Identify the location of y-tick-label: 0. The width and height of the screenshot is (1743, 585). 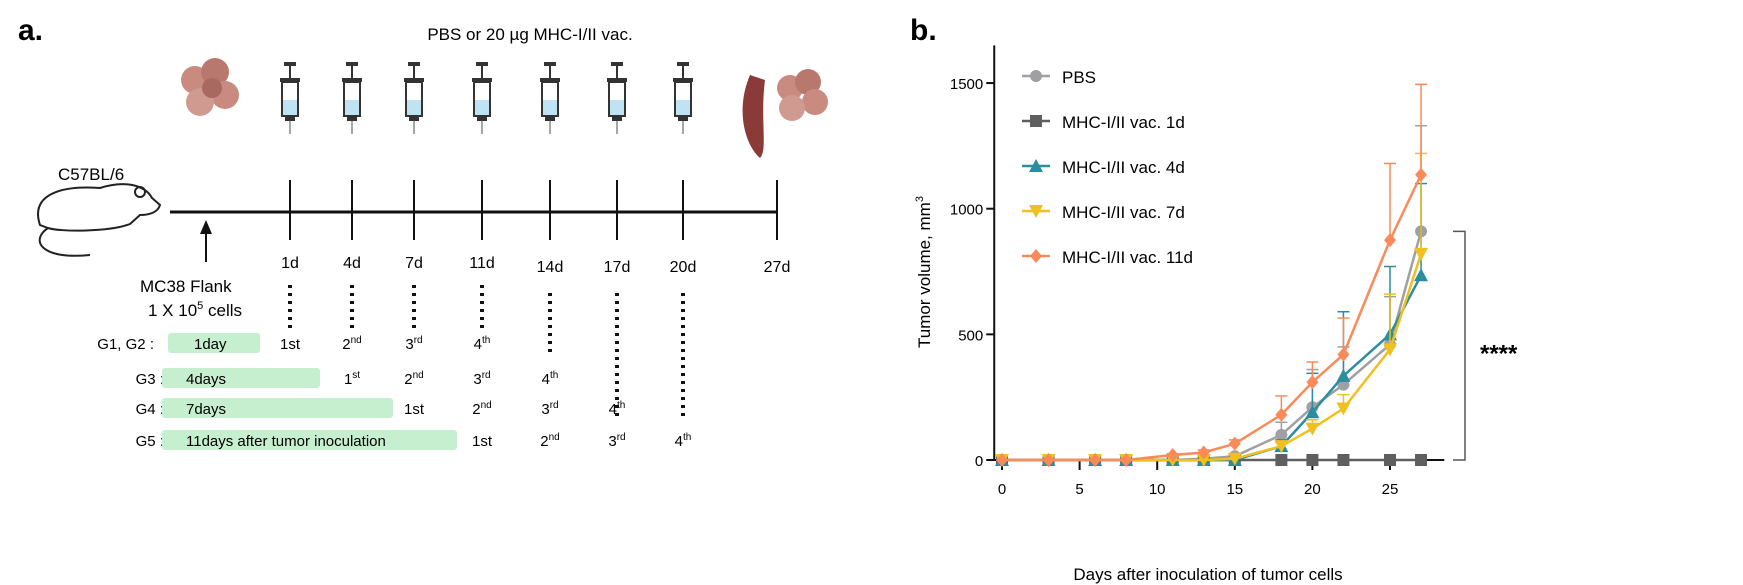
(979, 461).